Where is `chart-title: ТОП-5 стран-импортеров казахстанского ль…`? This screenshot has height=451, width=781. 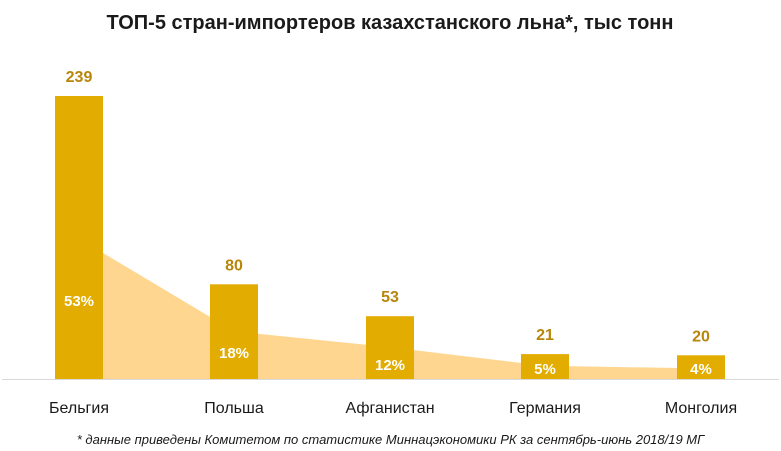
chart-title: ТОП-5 стран-импортеров казахстанского ль… is located at coordinates (390, 23).